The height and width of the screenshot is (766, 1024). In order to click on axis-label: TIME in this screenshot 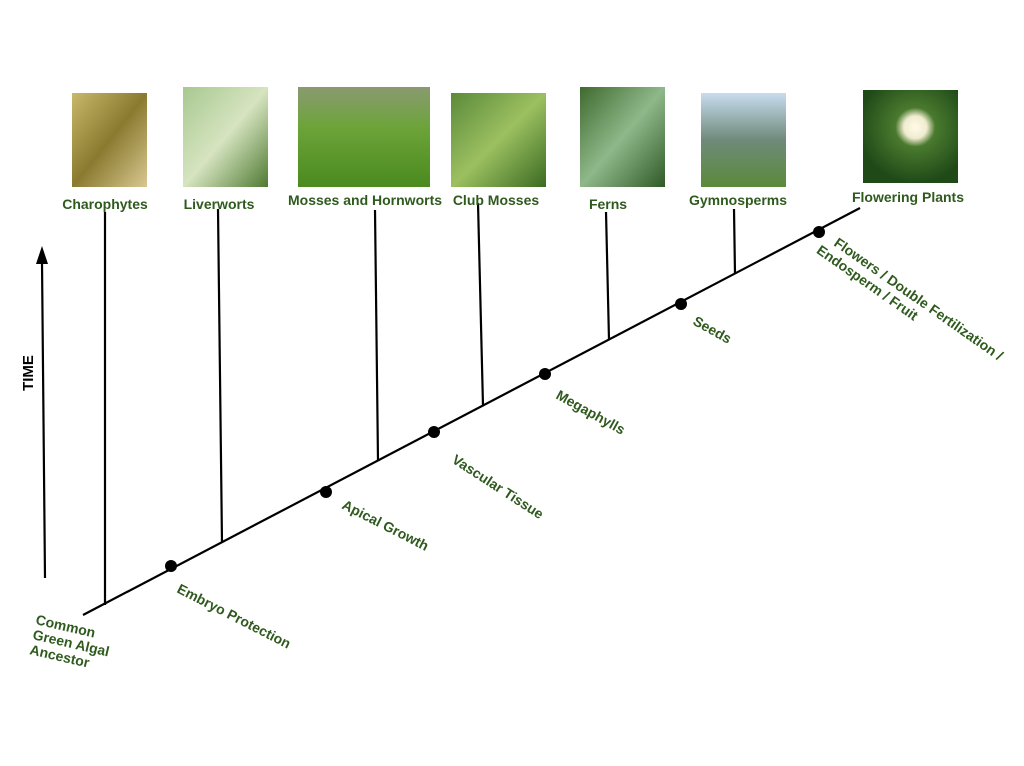, I will do `click(28, 373)`.